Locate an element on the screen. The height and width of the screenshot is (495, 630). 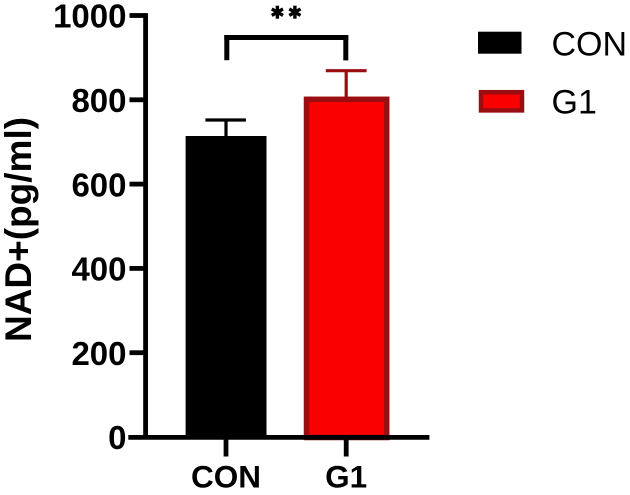
svg-text: NAD+(pg/ml) is located at coordinates (19, 229).